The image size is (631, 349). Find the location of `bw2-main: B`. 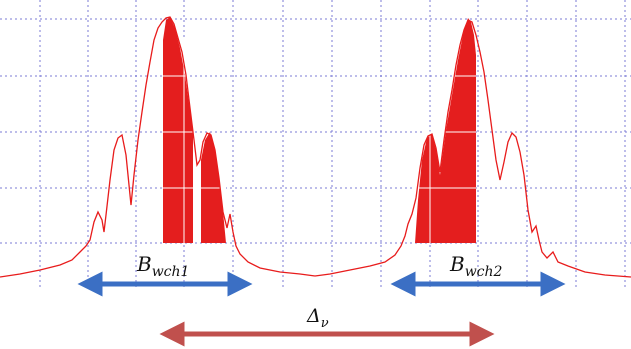

bw2-main: B is located at coordinates (457, 264).